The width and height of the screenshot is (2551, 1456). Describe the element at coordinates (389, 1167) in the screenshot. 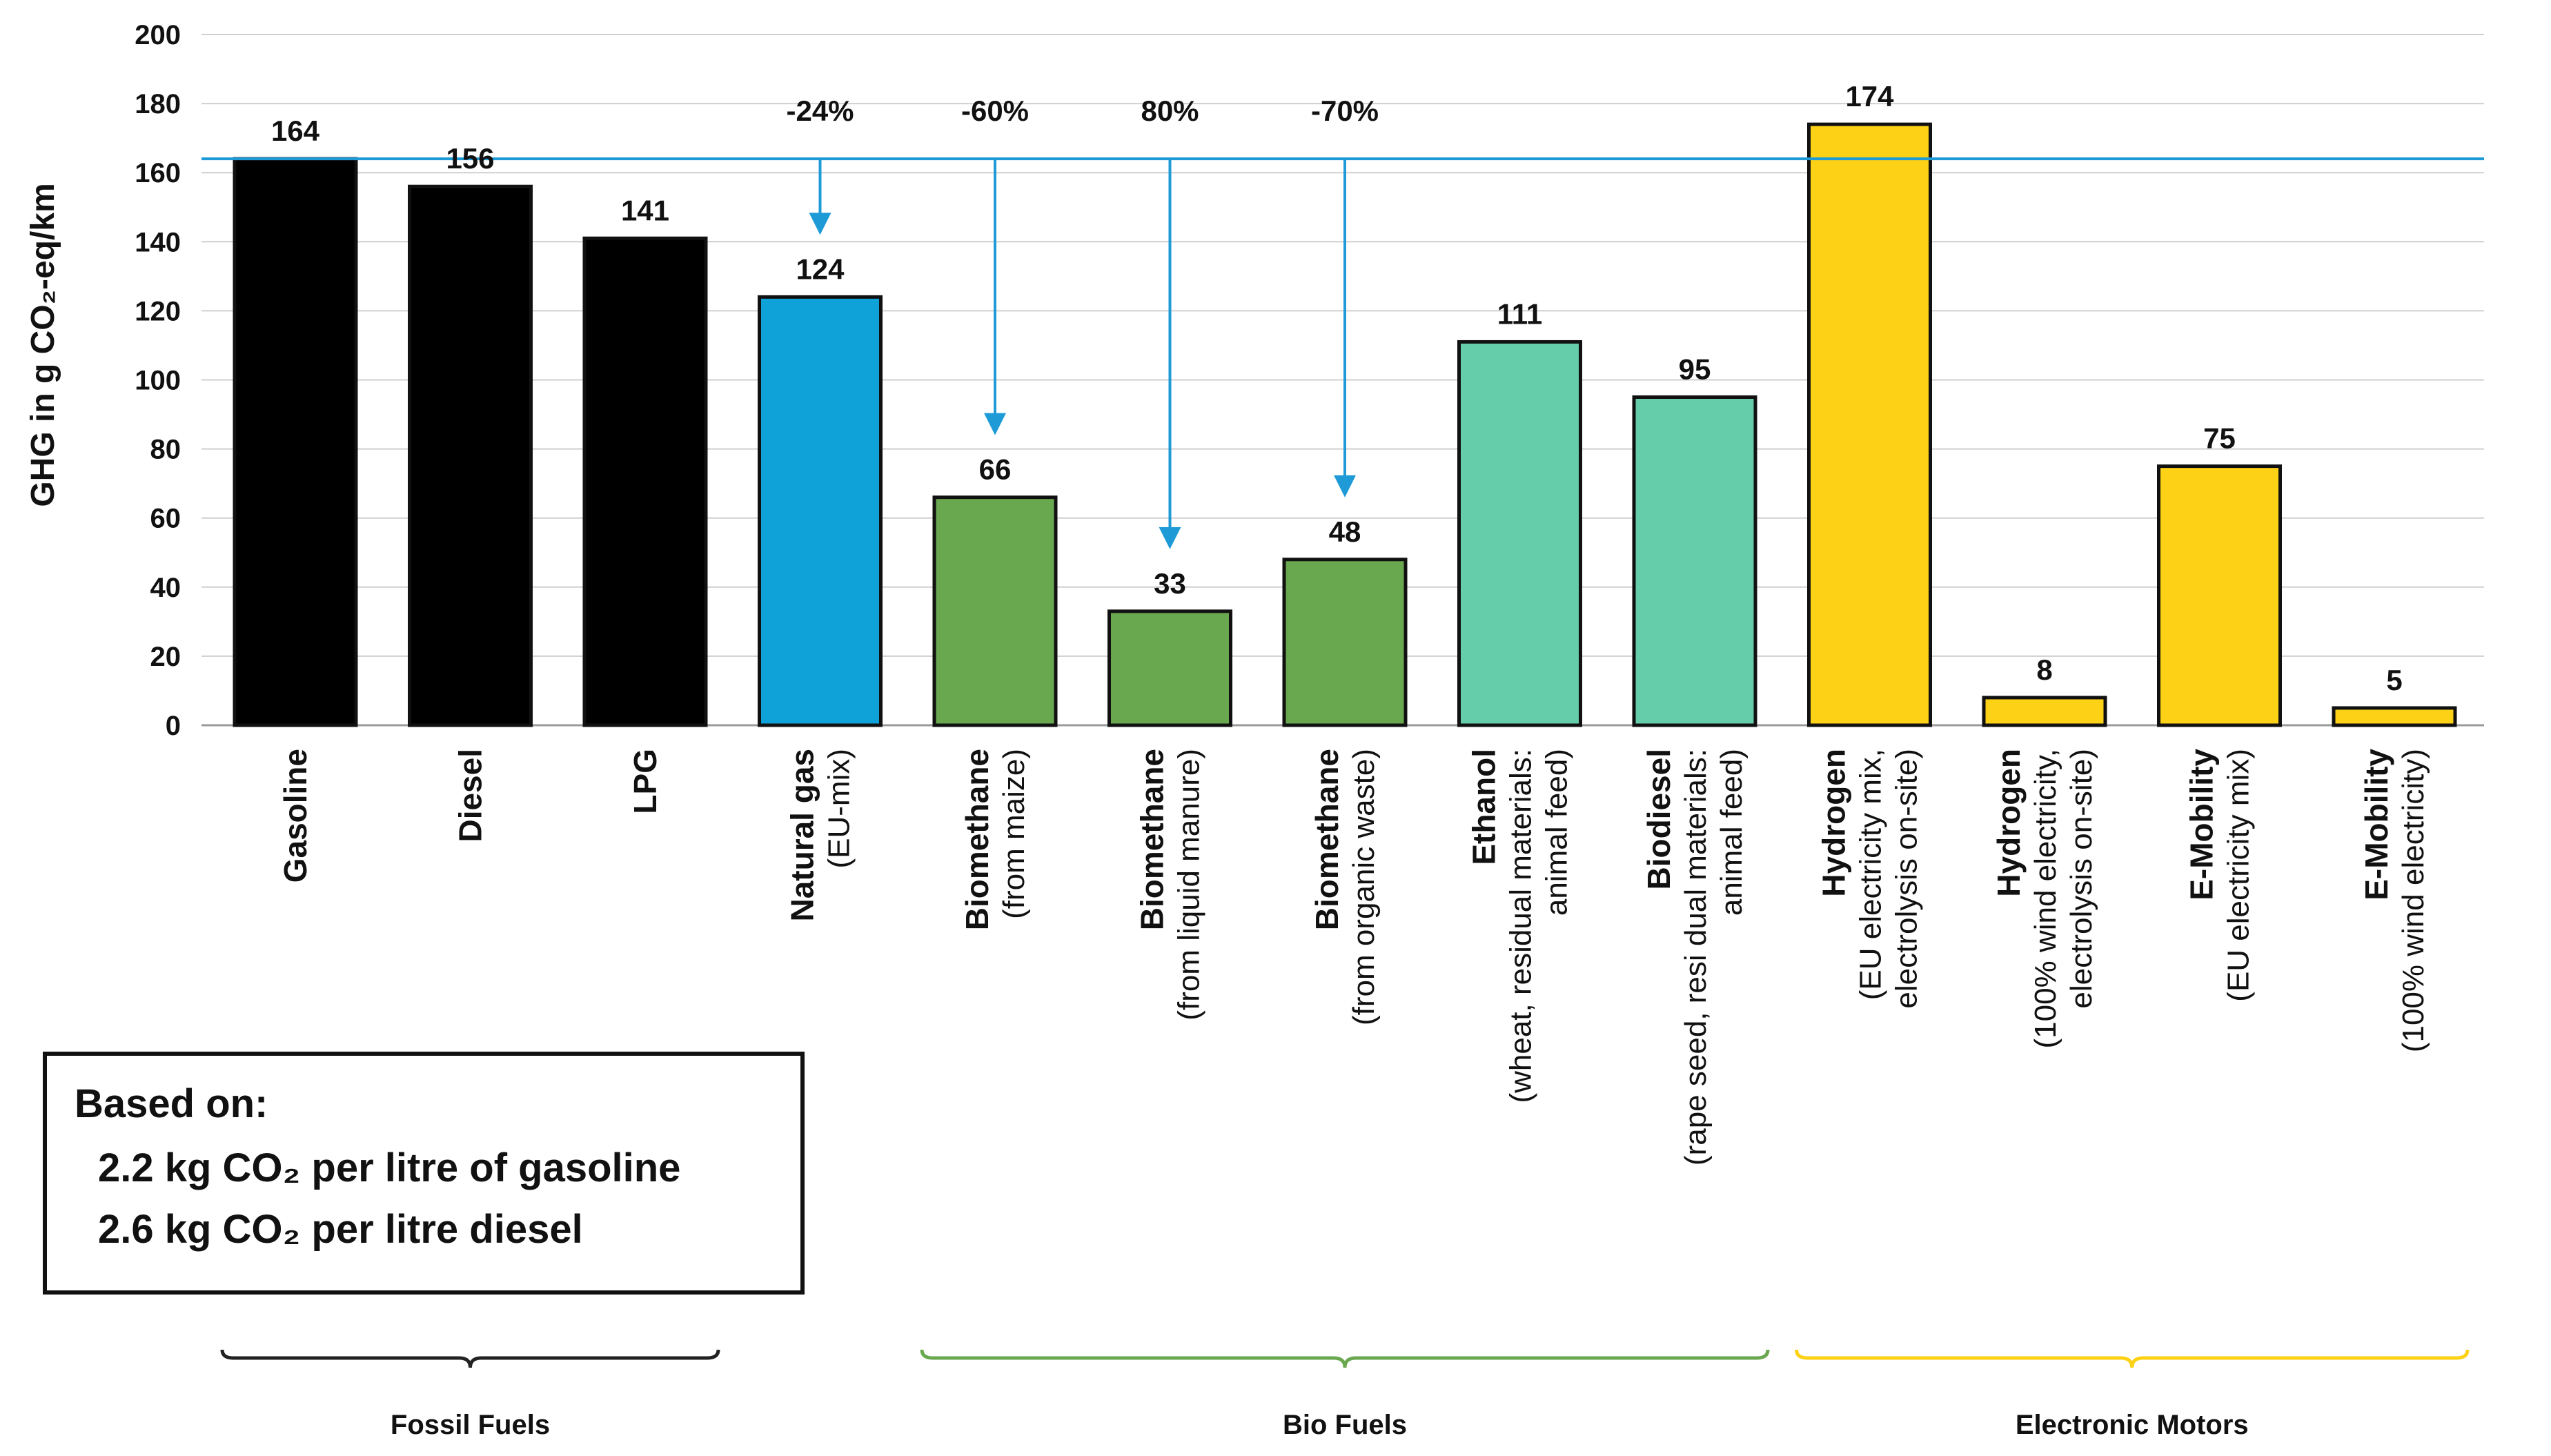

I see `assumption-gasoline: 2.2 kg CO₂ per litre of gasoline` at that location.